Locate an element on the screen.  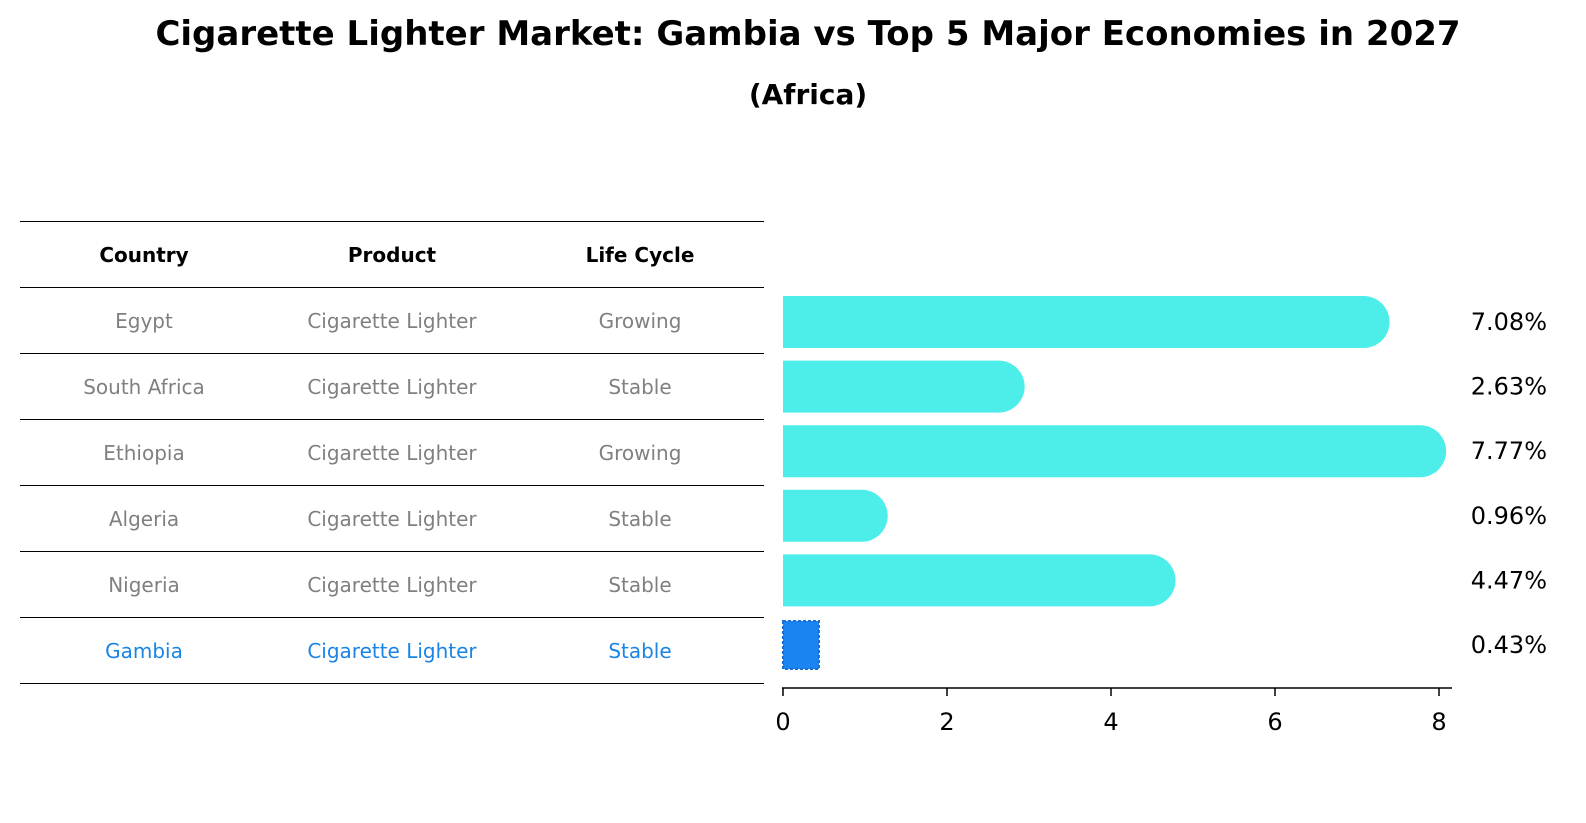
header-life-cycle: Life Cycle is located at coordinates (640, 254).